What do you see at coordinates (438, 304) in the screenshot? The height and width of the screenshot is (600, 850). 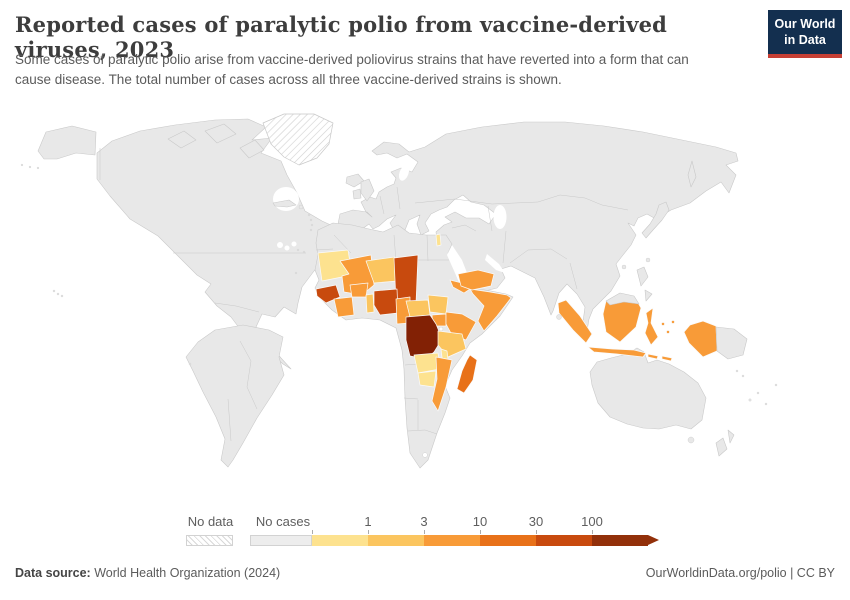 I see `country-south-sudan` at bounding box center [438, 304].